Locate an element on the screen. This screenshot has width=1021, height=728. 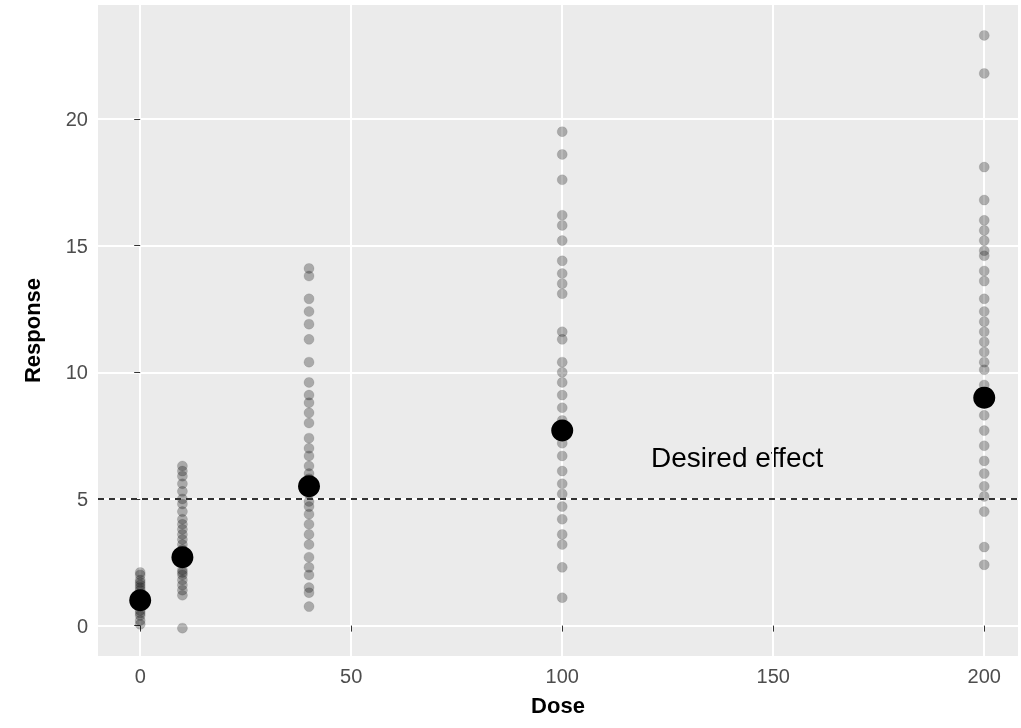
y-tick-label: 10 is located at coordinates (76, 372).